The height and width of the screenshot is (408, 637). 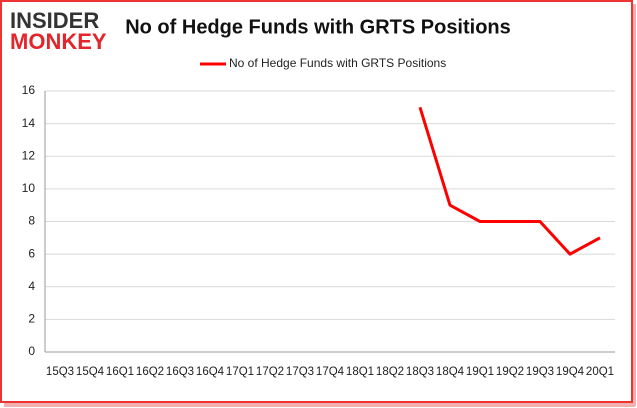 What do you see at coordinates (510, 372) in the screenshot?
I see `x-tick-label: 19Q2` at bounding box center [510, 372].